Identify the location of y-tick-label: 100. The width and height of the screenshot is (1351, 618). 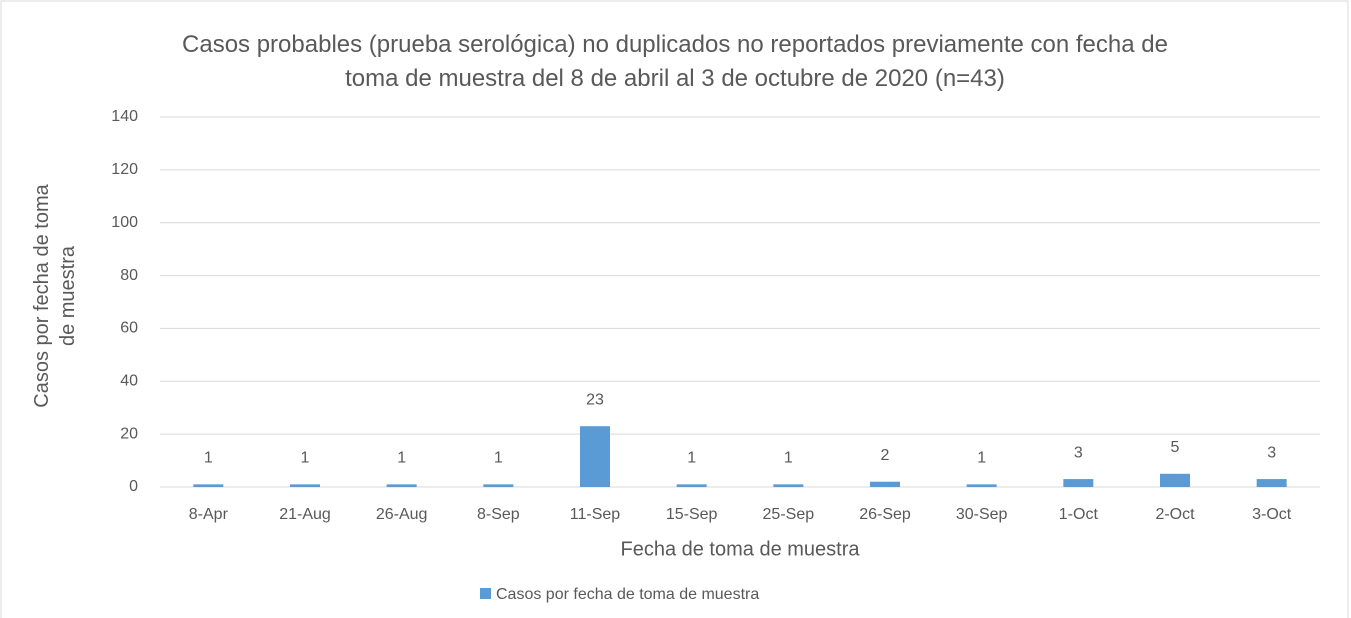
(124, 222).